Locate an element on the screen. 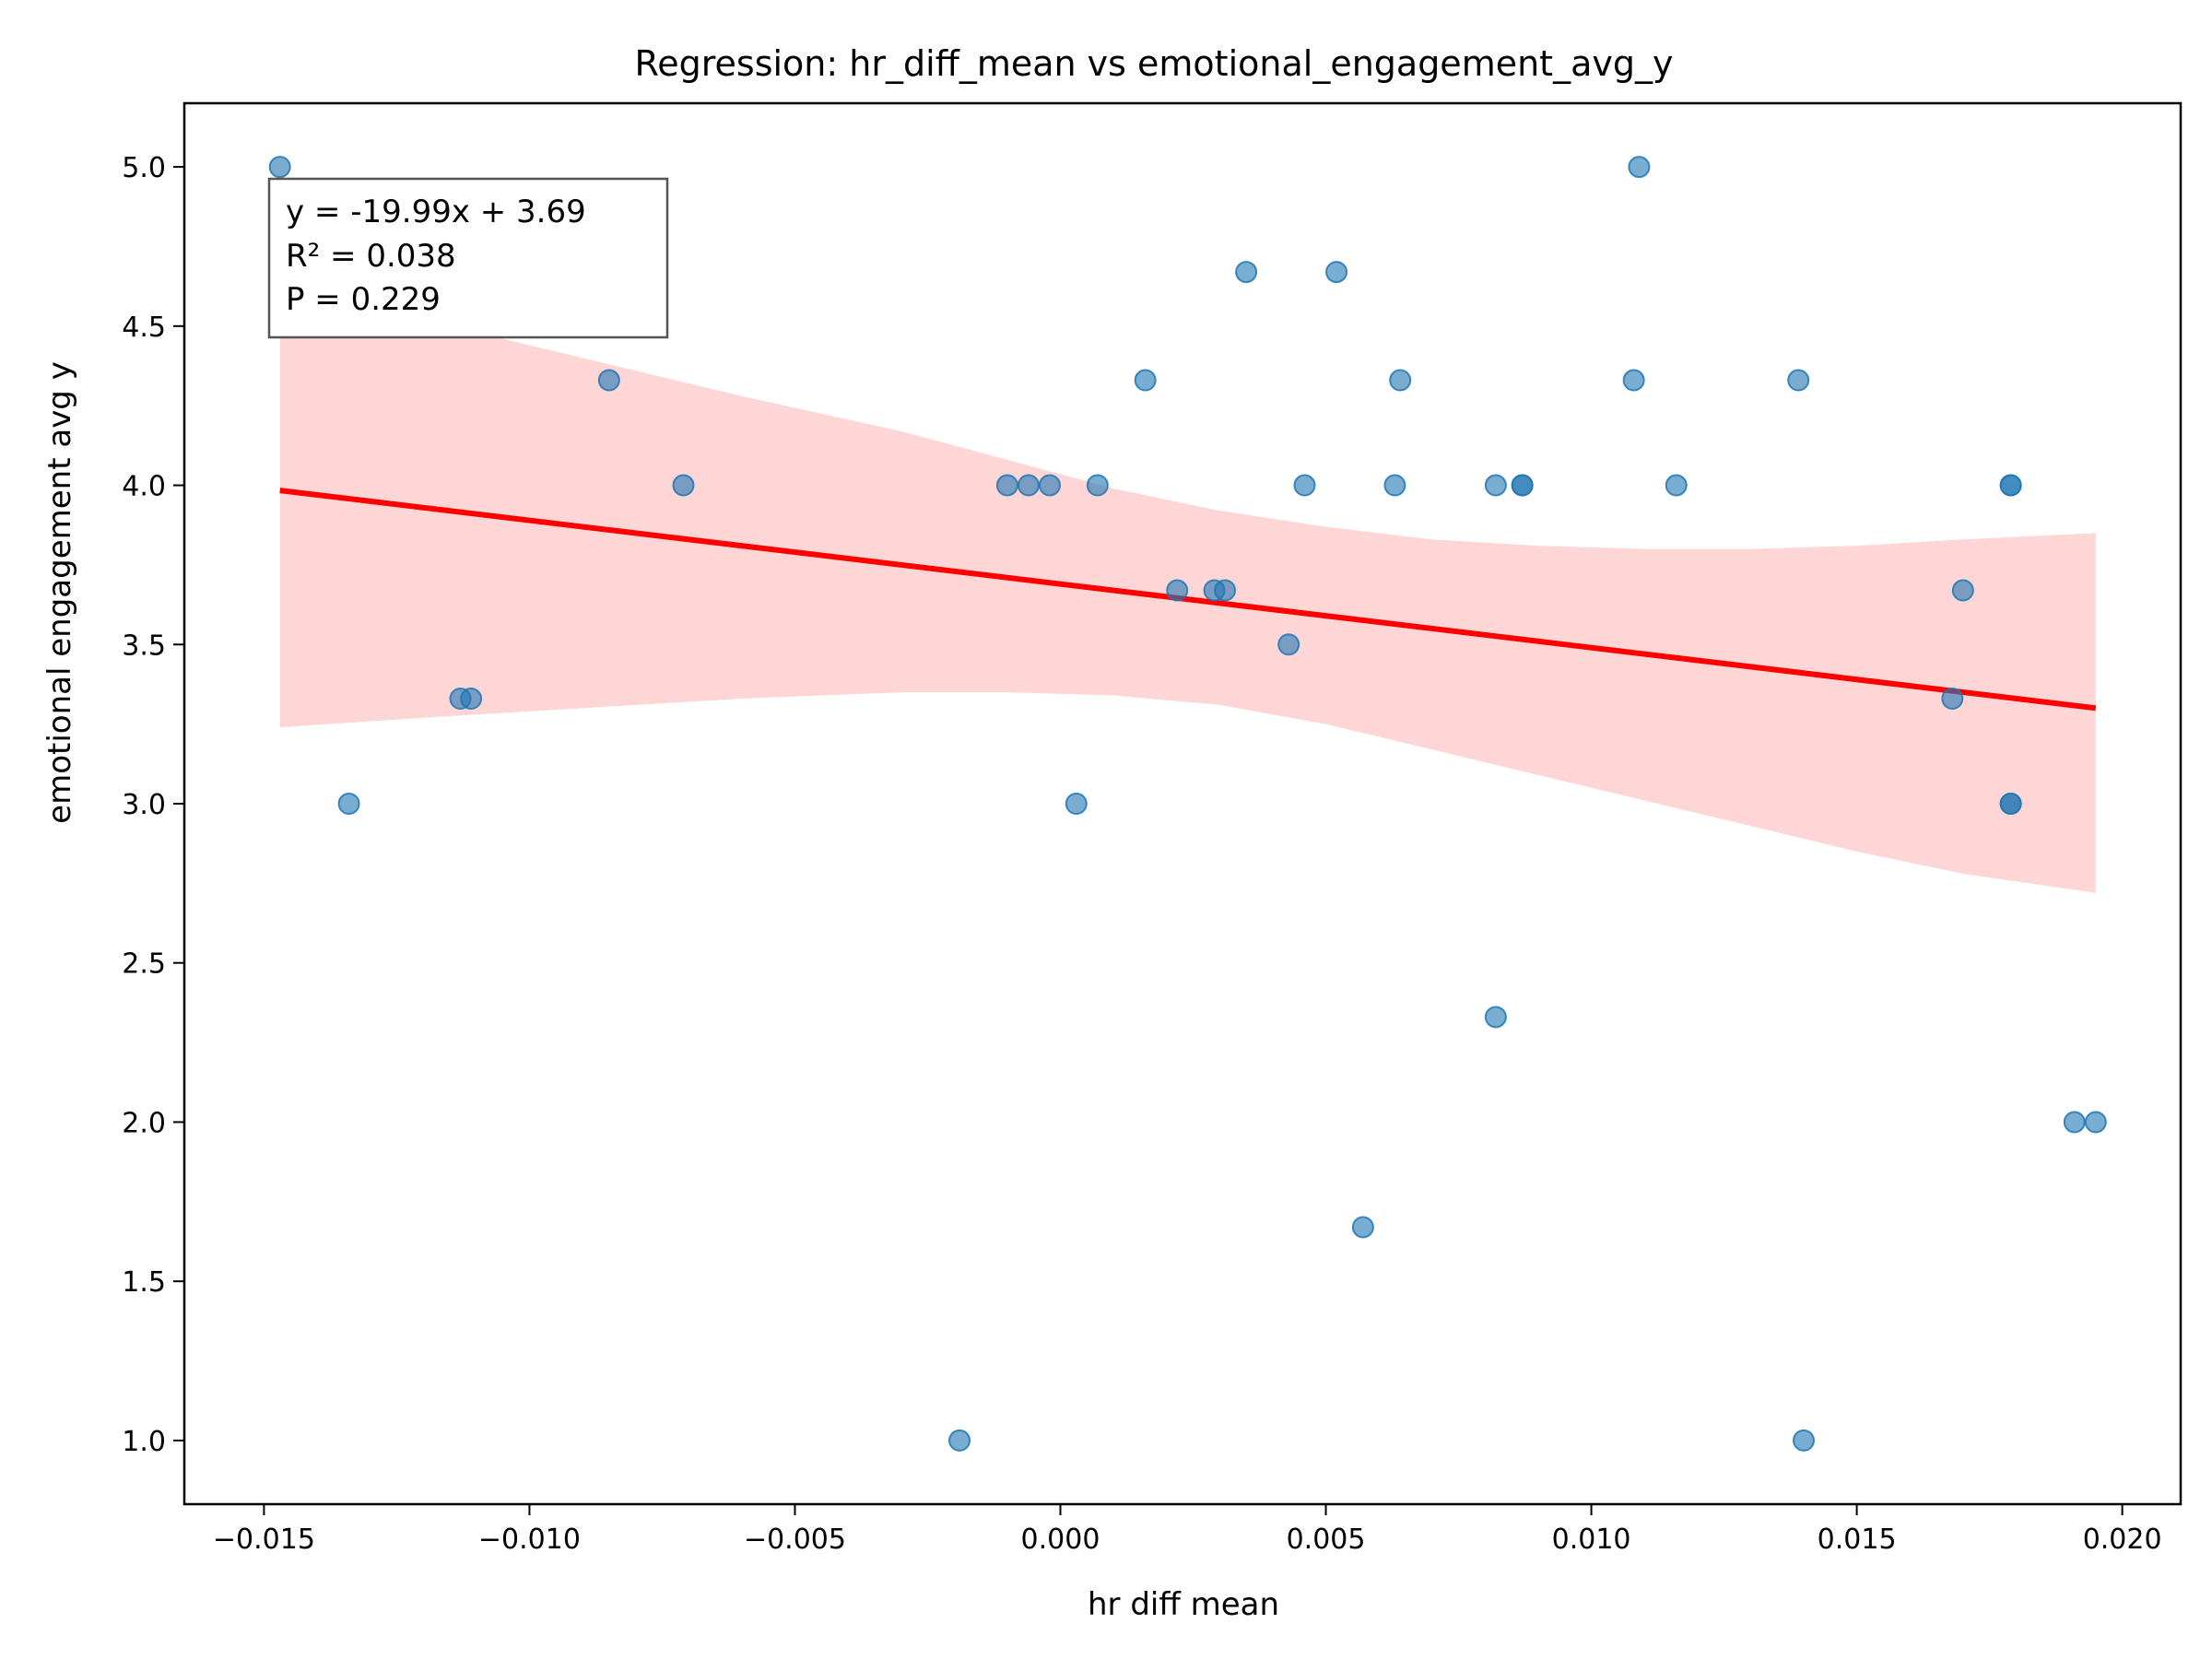 The height and width of the screenshot is (1659, 2212). y-tick-label: 4.0 is located at coordinates (144, 487).